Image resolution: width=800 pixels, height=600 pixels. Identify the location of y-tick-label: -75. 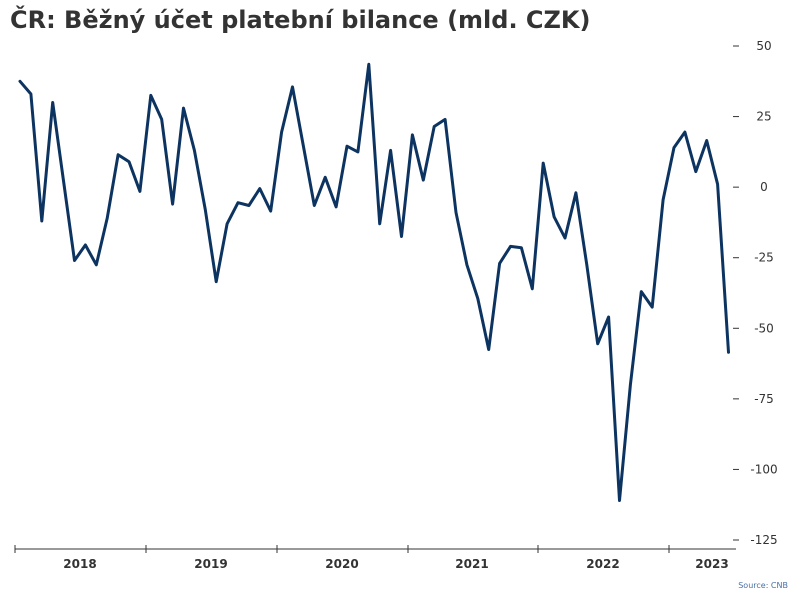
(764, 399).